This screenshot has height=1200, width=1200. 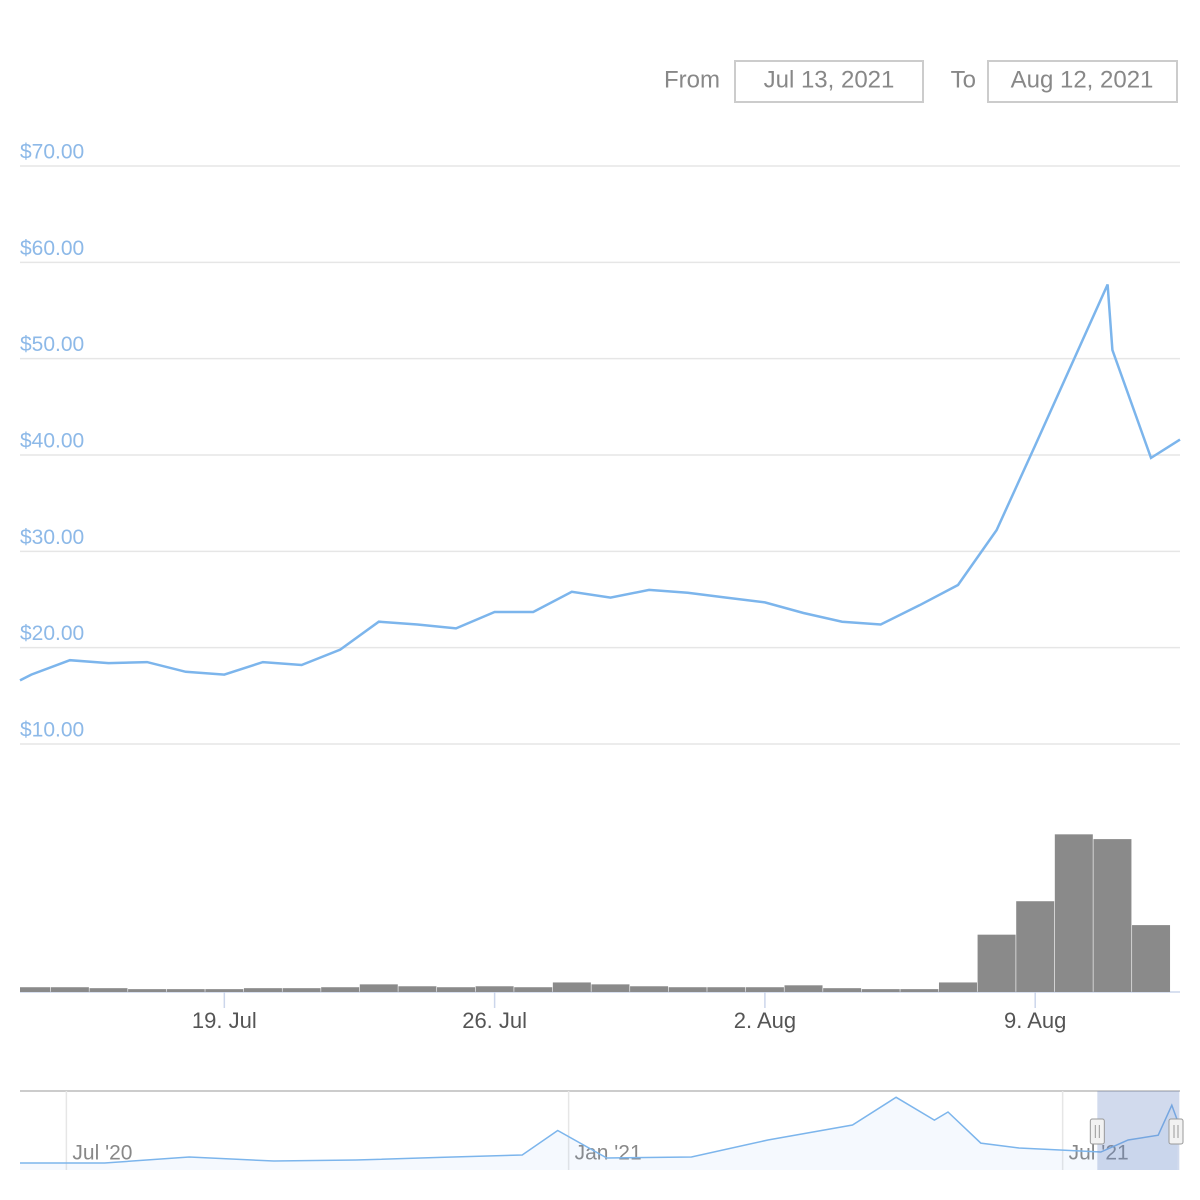 What do you see at coordinates (1035, 1020) in the screenshot?
I see `x-tick-label: 9. Aug` at bounding box center [1035, 1020].